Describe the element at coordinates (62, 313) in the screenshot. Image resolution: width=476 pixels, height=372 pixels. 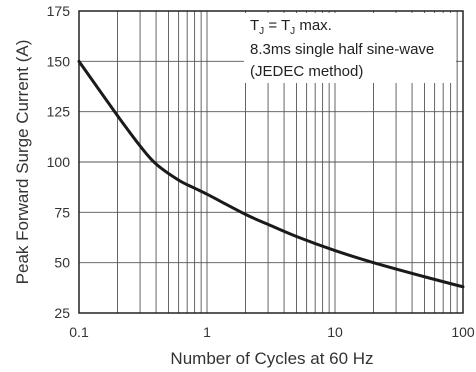
I see `y-tick-label: 25` at that location.